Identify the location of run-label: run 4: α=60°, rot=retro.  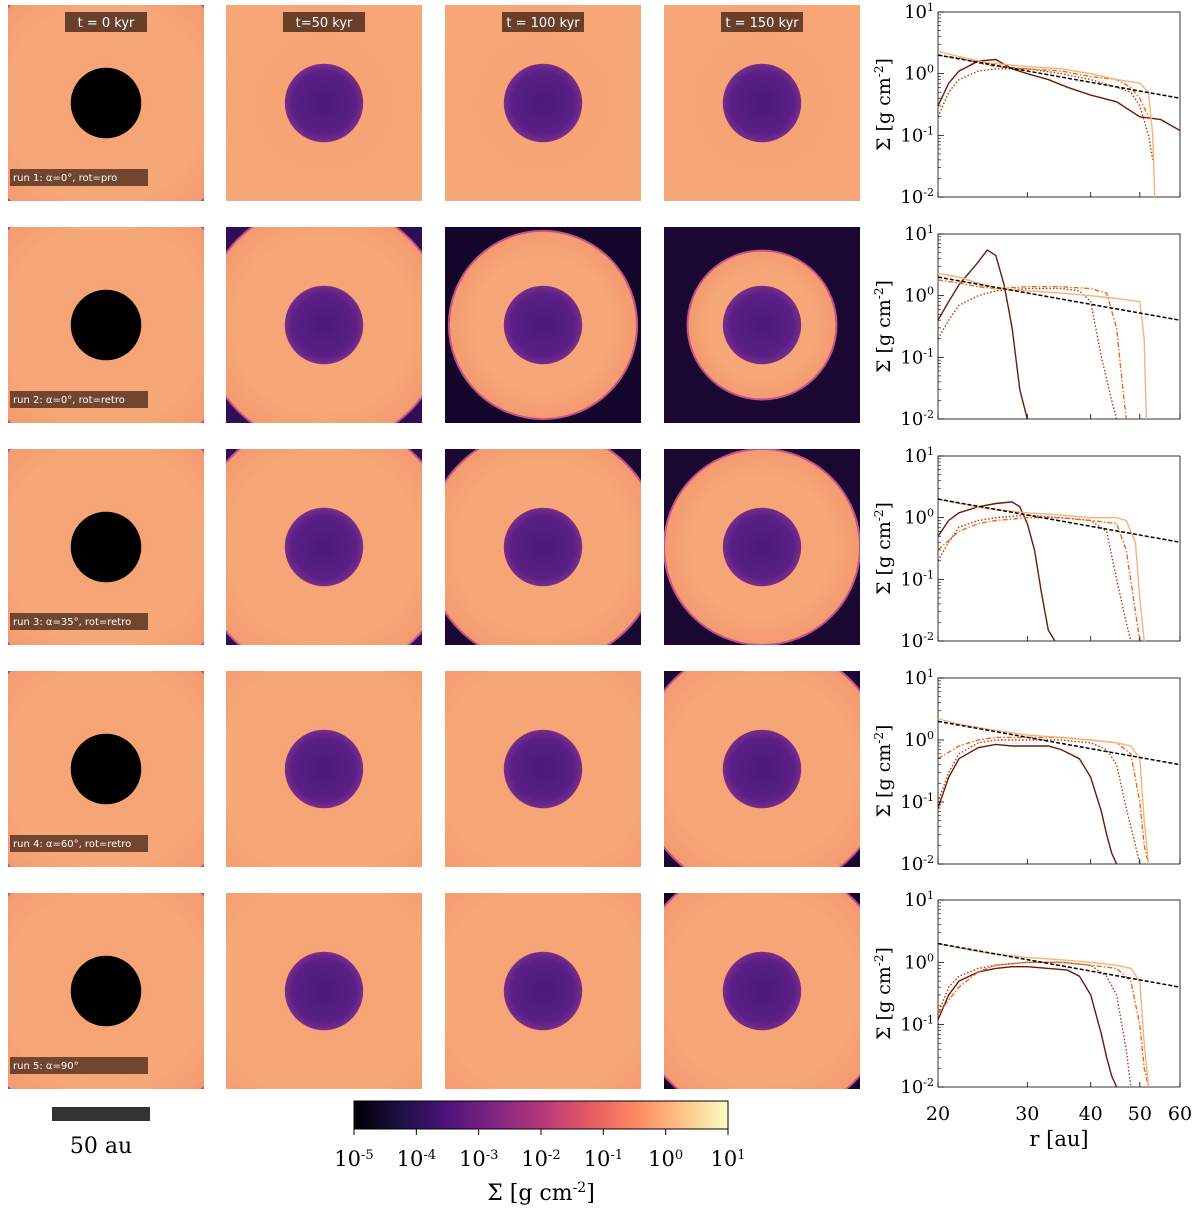
(72, 844).